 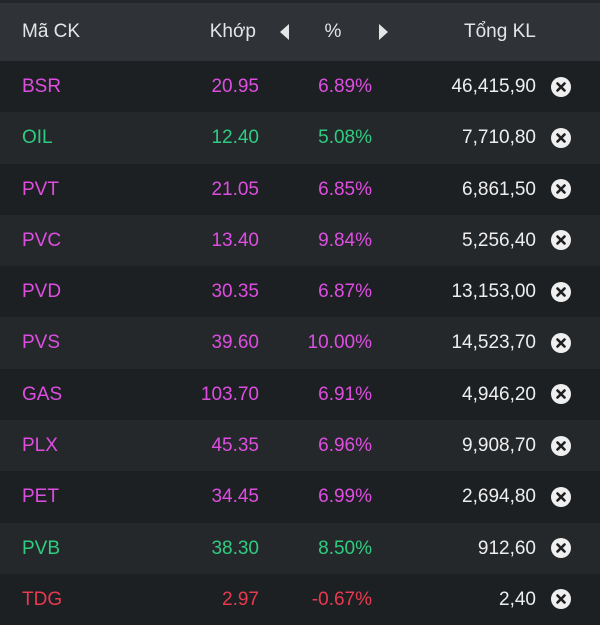 I want to click on stock-symbol: TDG, so click(x=42, y=599).